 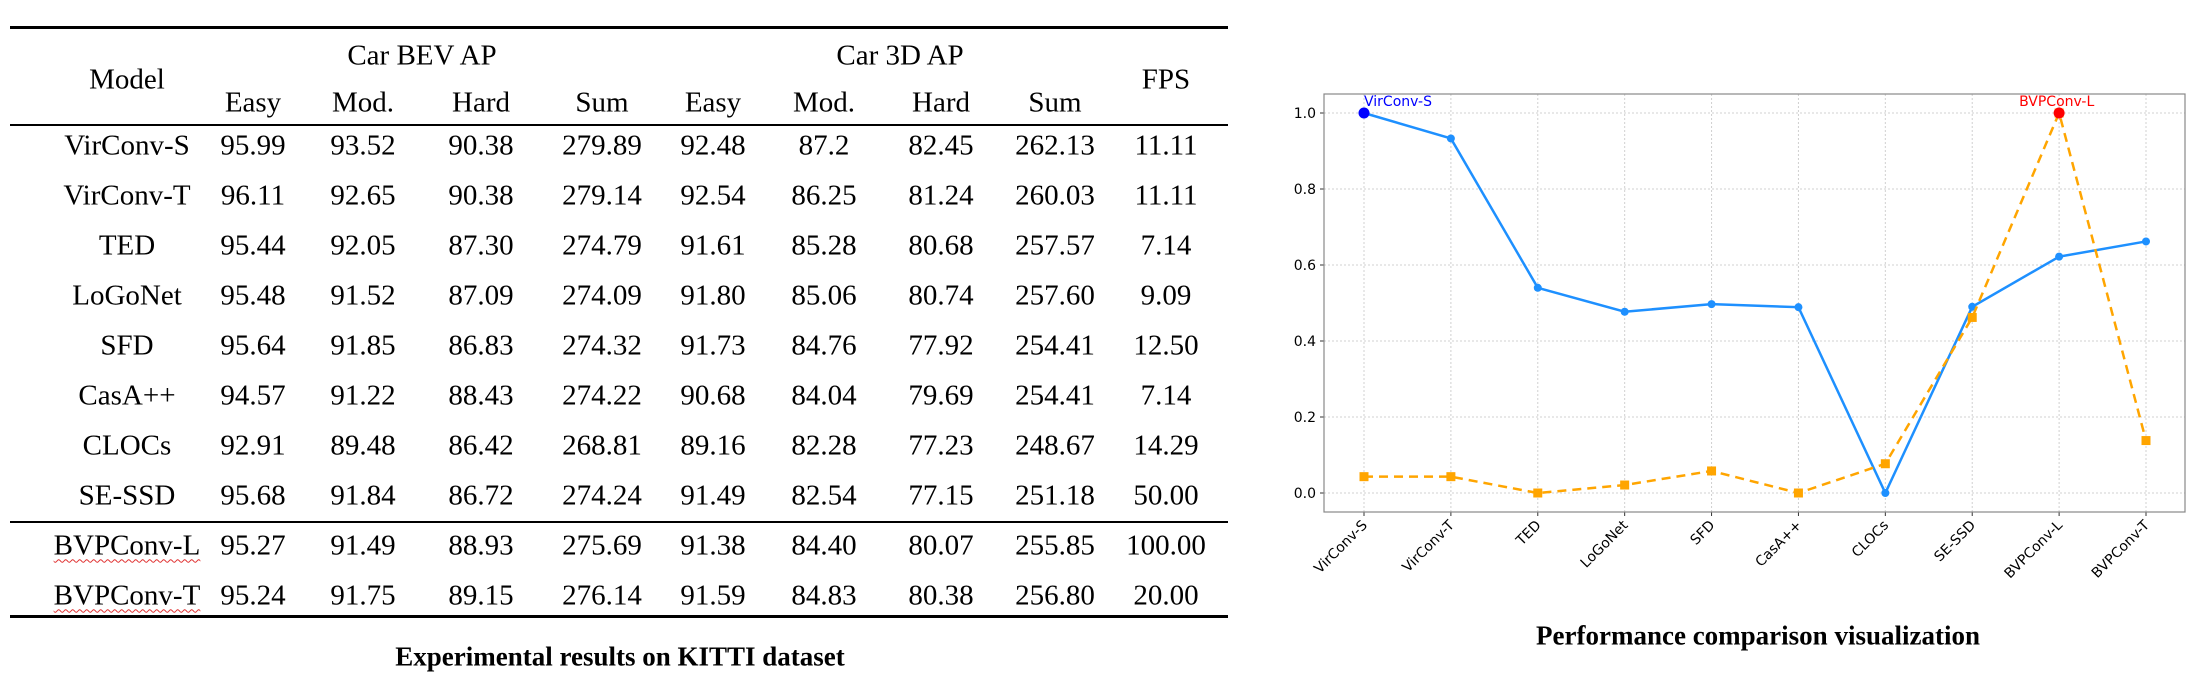 I want to click on table-cell: 95.44, so click(x=253, y=245).